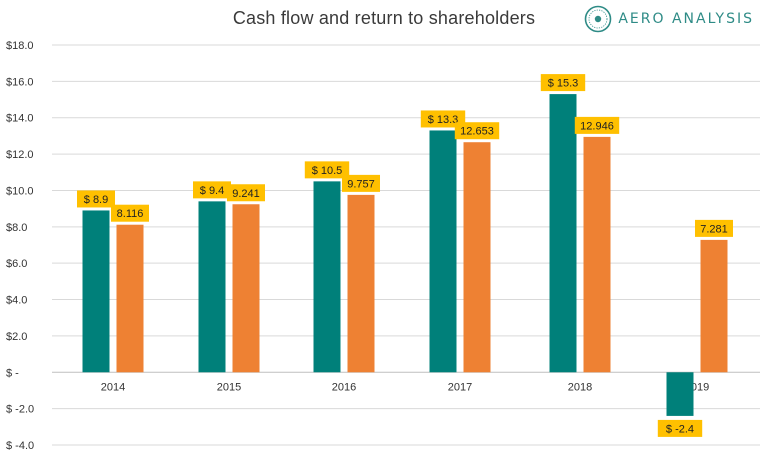  I want to click on y-tick-label: $10.0, so click(20, 191).